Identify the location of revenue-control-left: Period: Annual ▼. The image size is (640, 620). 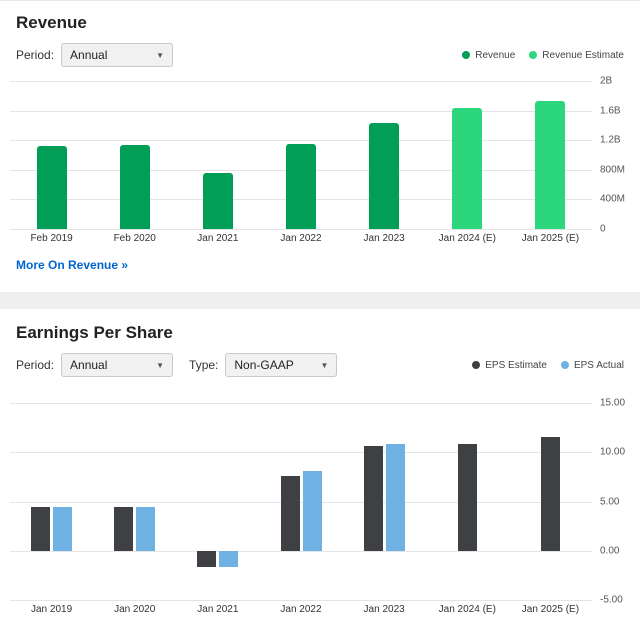
(95, 55).